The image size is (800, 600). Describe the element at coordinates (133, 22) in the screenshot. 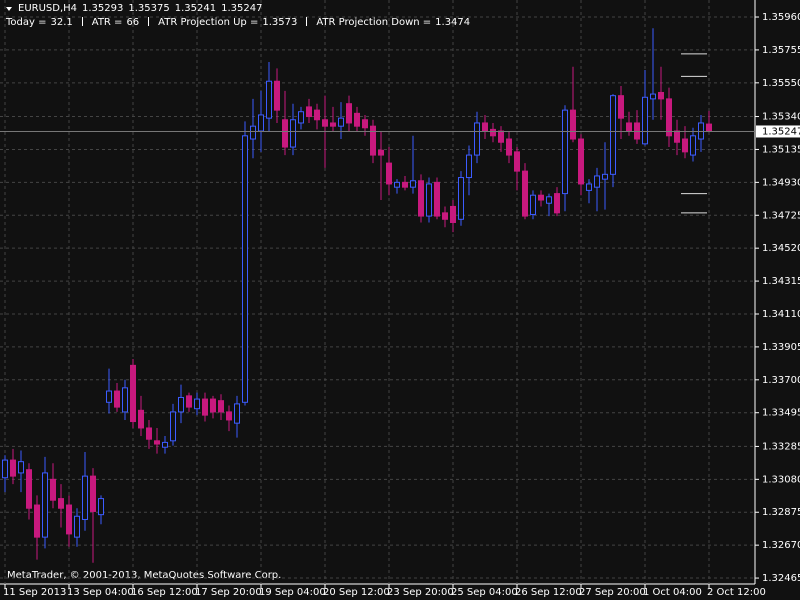

I see `indicator-value: 66` at that location.